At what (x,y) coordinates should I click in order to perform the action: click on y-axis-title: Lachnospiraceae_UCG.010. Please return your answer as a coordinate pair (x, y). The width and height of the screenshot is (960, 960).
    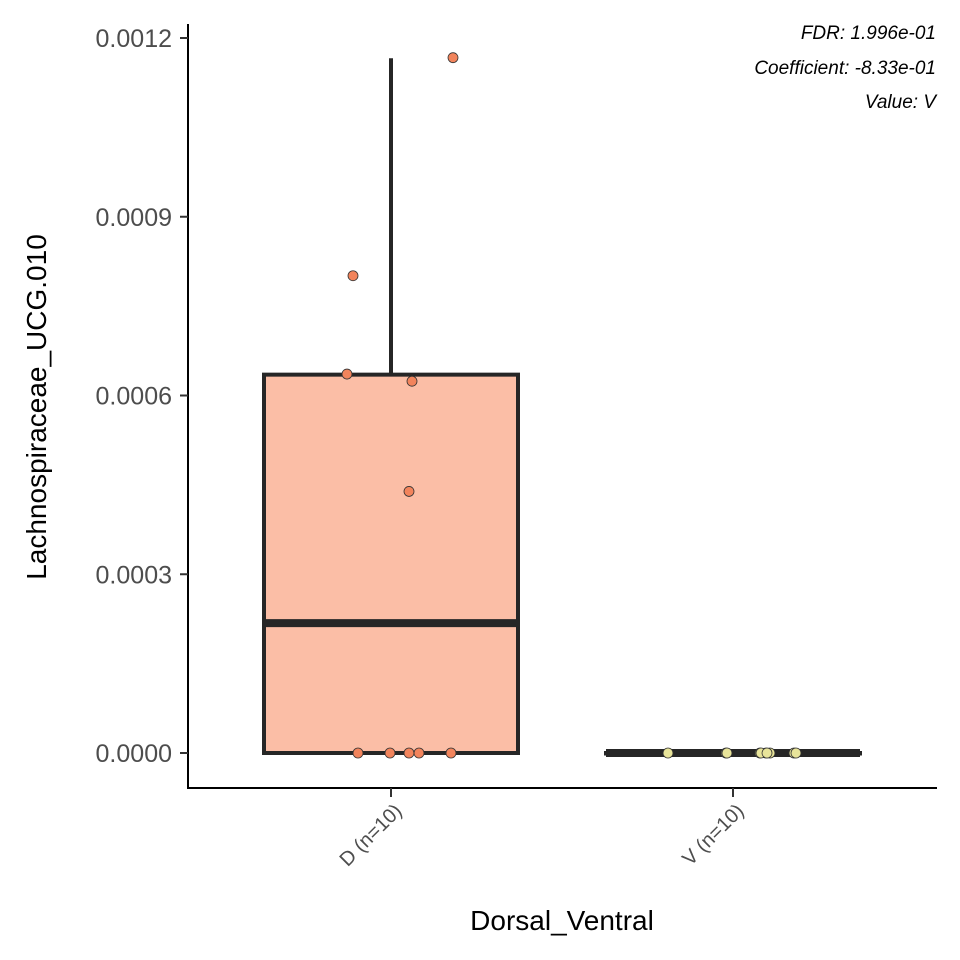
    Looking at the image, I should click on (36, 407).